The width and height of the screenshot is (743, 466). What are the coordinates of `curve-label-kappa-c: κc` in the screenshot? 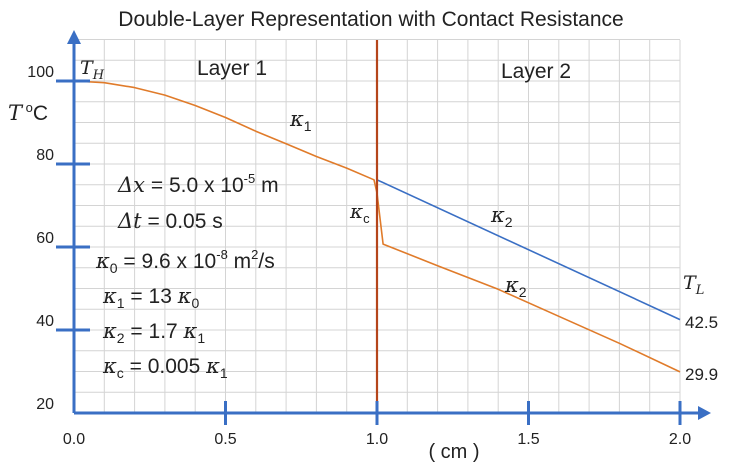 It's located at (359, 212).